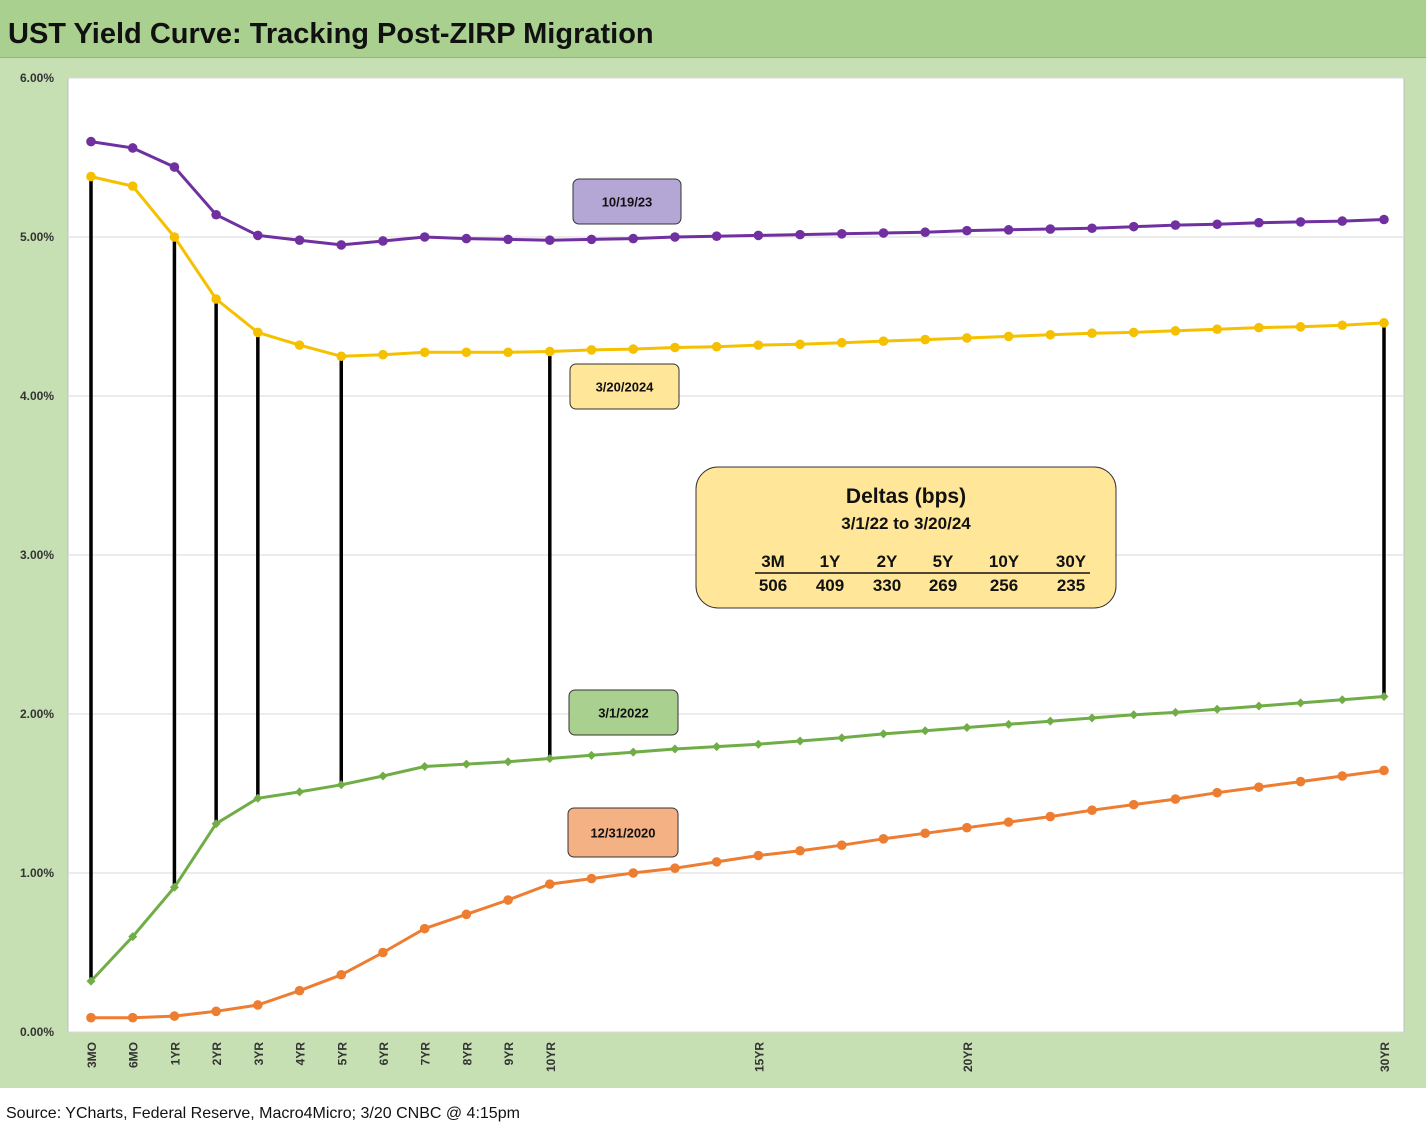 This screenshot has width=1426, height=1132. What do you see at coordinates (627, 202) in the screenshot?
I see `series-label-text: 10/19/23` at bounding box center [627, 202].